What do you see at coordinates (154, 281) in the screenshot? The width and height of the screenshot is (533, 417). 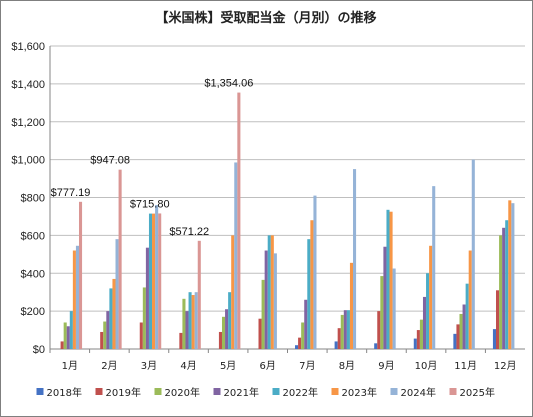 I see `bar-2023年-3月` at bounding box center [154, 281].